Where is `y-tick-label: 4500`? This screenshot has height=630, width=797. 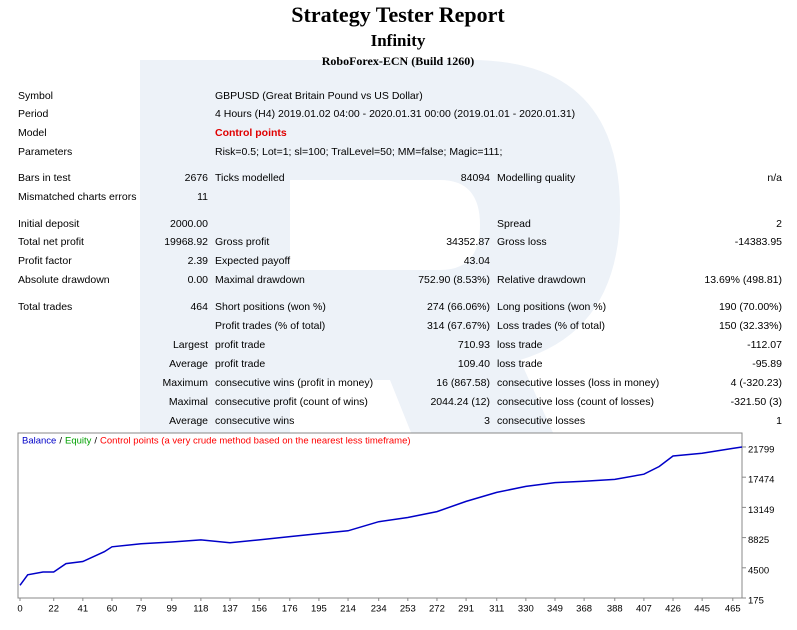 y-tick-label: 4500 is located at coordinates (758, 570).